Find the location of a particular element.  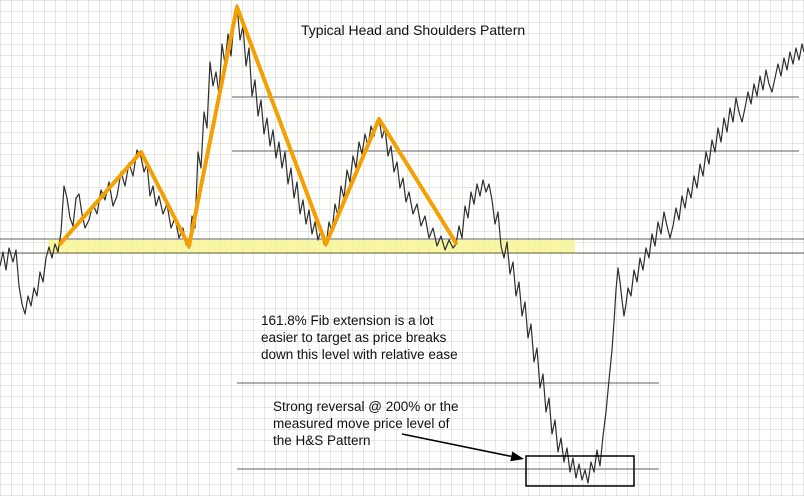

measured-move-target-box is located at coordinates (580, 471).